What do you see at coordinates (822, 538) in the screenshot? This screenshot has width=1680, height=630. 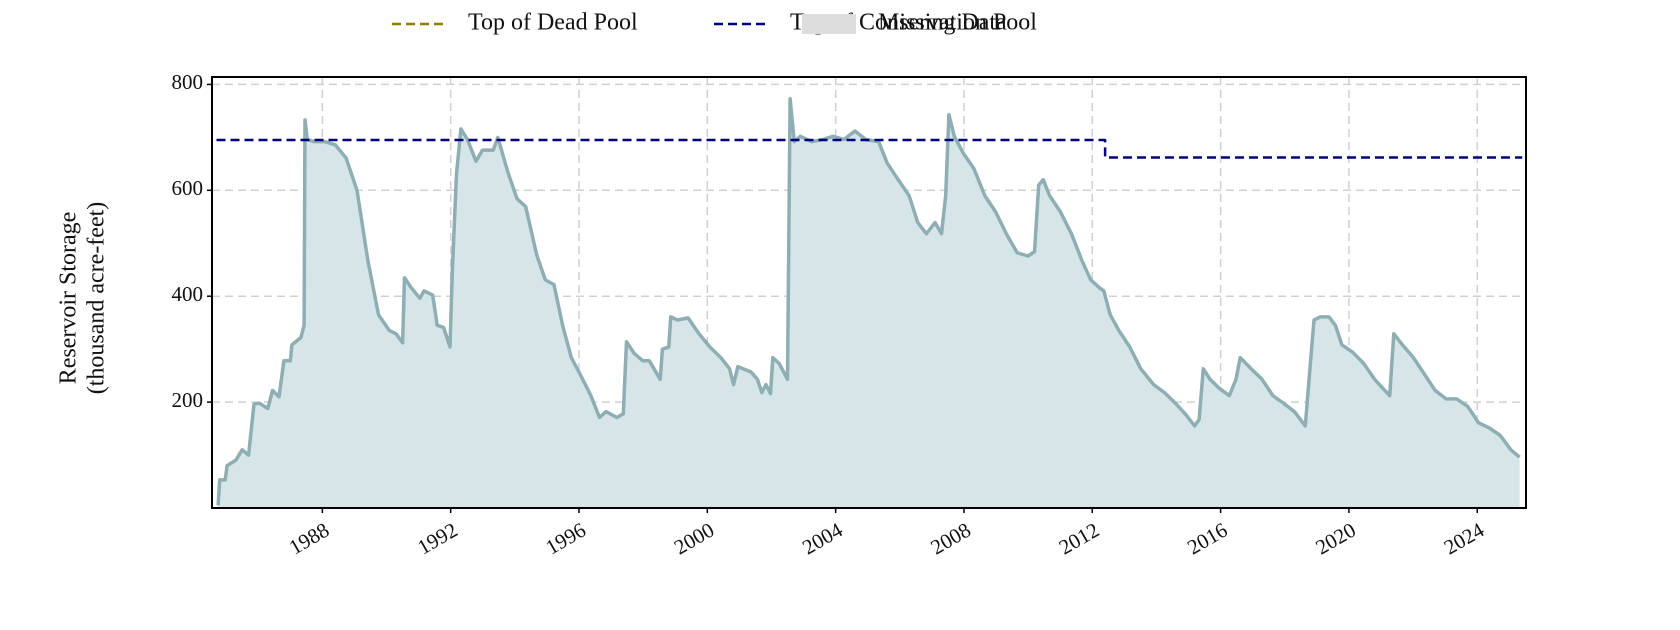 I see `x-tick-label: 2004` at bounding box center [822, 538].